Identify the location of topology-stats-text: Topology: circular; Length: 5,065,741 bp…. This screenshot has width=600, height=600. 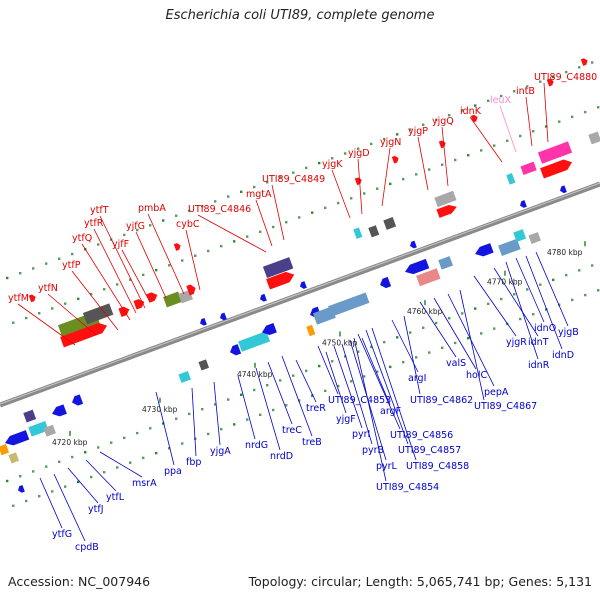
(420, 581).